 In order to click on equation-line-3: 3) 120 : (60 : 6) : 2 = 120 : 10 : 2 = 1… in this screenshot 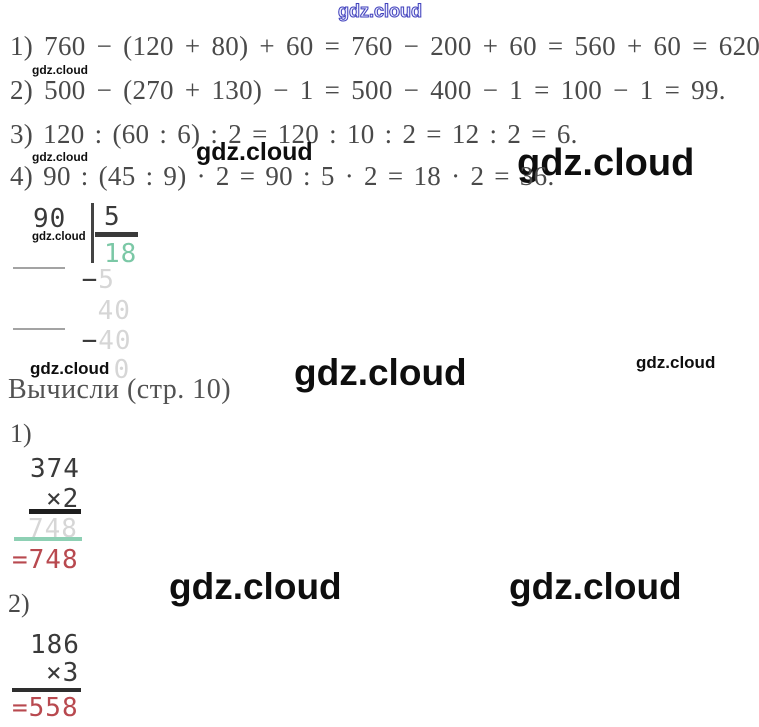, I will do `click(294, 134)`.